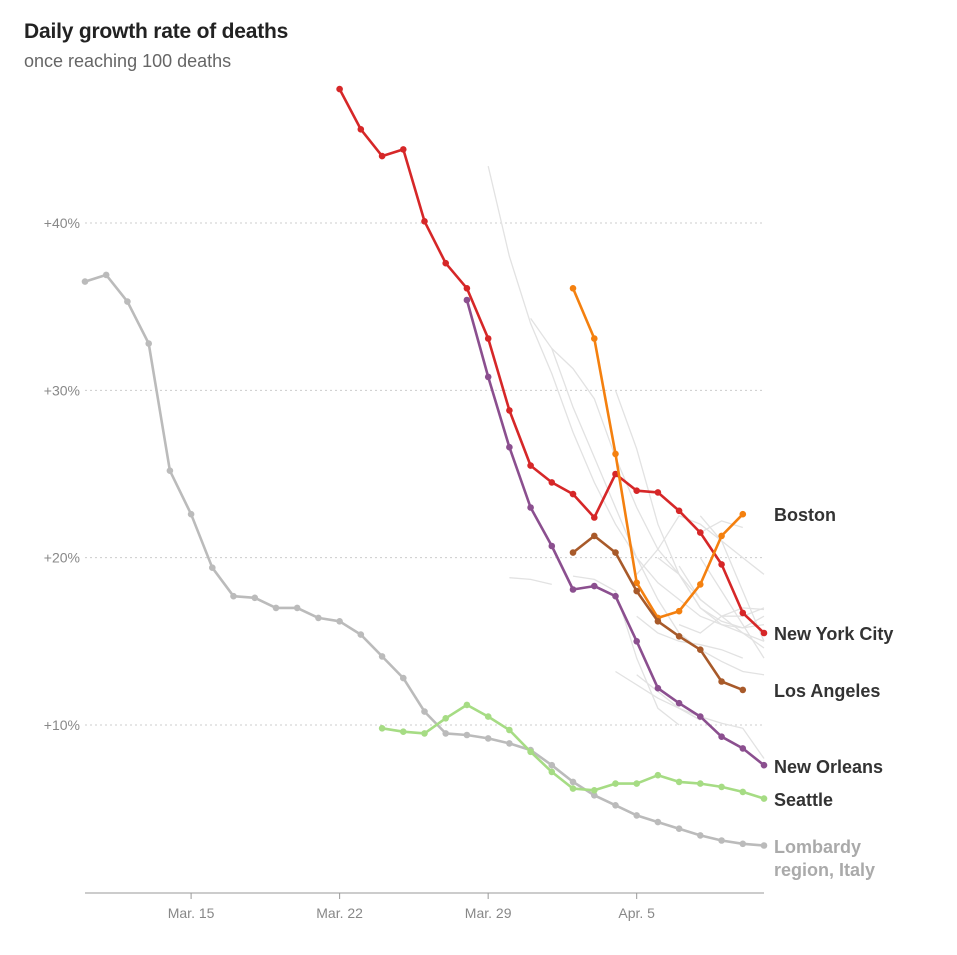 The image size is (957, 955). Describe the element at coordinates (817, 847) in the screenshot. I see `series-label-line: Lombardy` at that location.